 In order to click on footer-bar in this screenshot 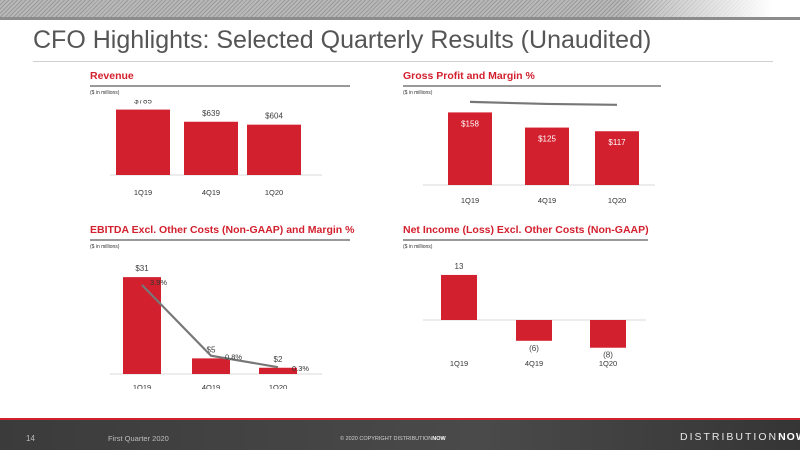, I will do `click(400, 435)`.